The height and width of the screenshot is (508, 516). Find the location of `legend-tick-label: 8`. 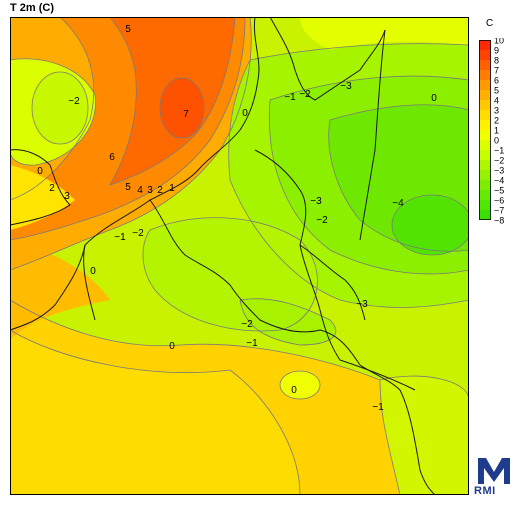

legend-tick-label: 8 is located at coordinates (496, 61).